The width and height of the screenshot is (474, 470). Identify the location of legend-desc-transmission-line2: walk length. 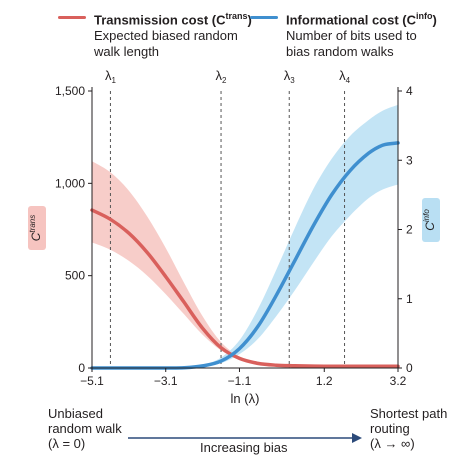
(127, 52).